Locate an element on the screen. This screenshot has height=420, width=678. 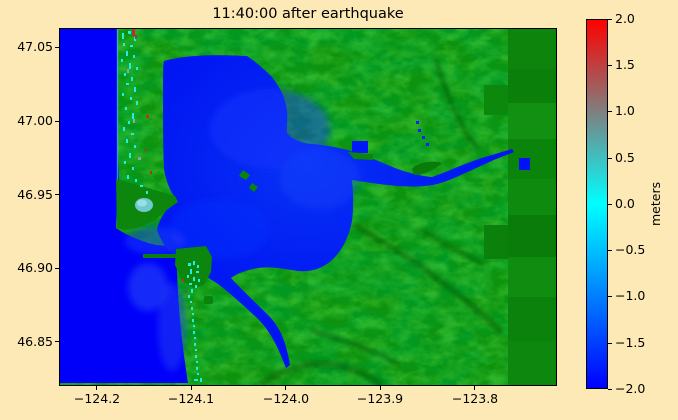
x-tick-label: −124.2 is located at coordinates (97, 398).